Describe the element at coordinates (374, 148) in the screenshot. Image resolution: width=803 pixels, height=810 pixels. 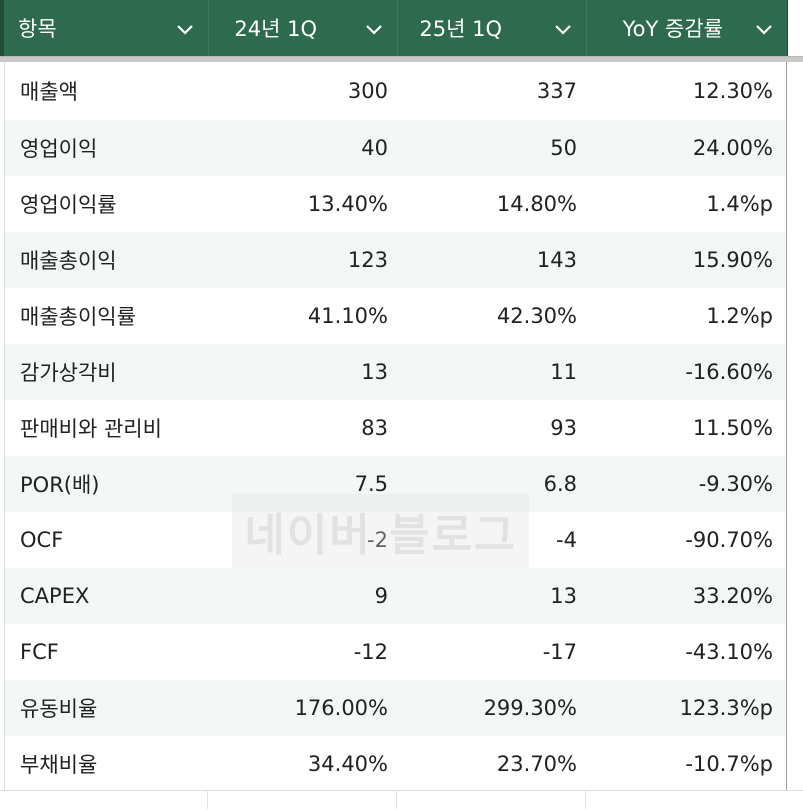
I see `cell-24q1: 40` at that location.